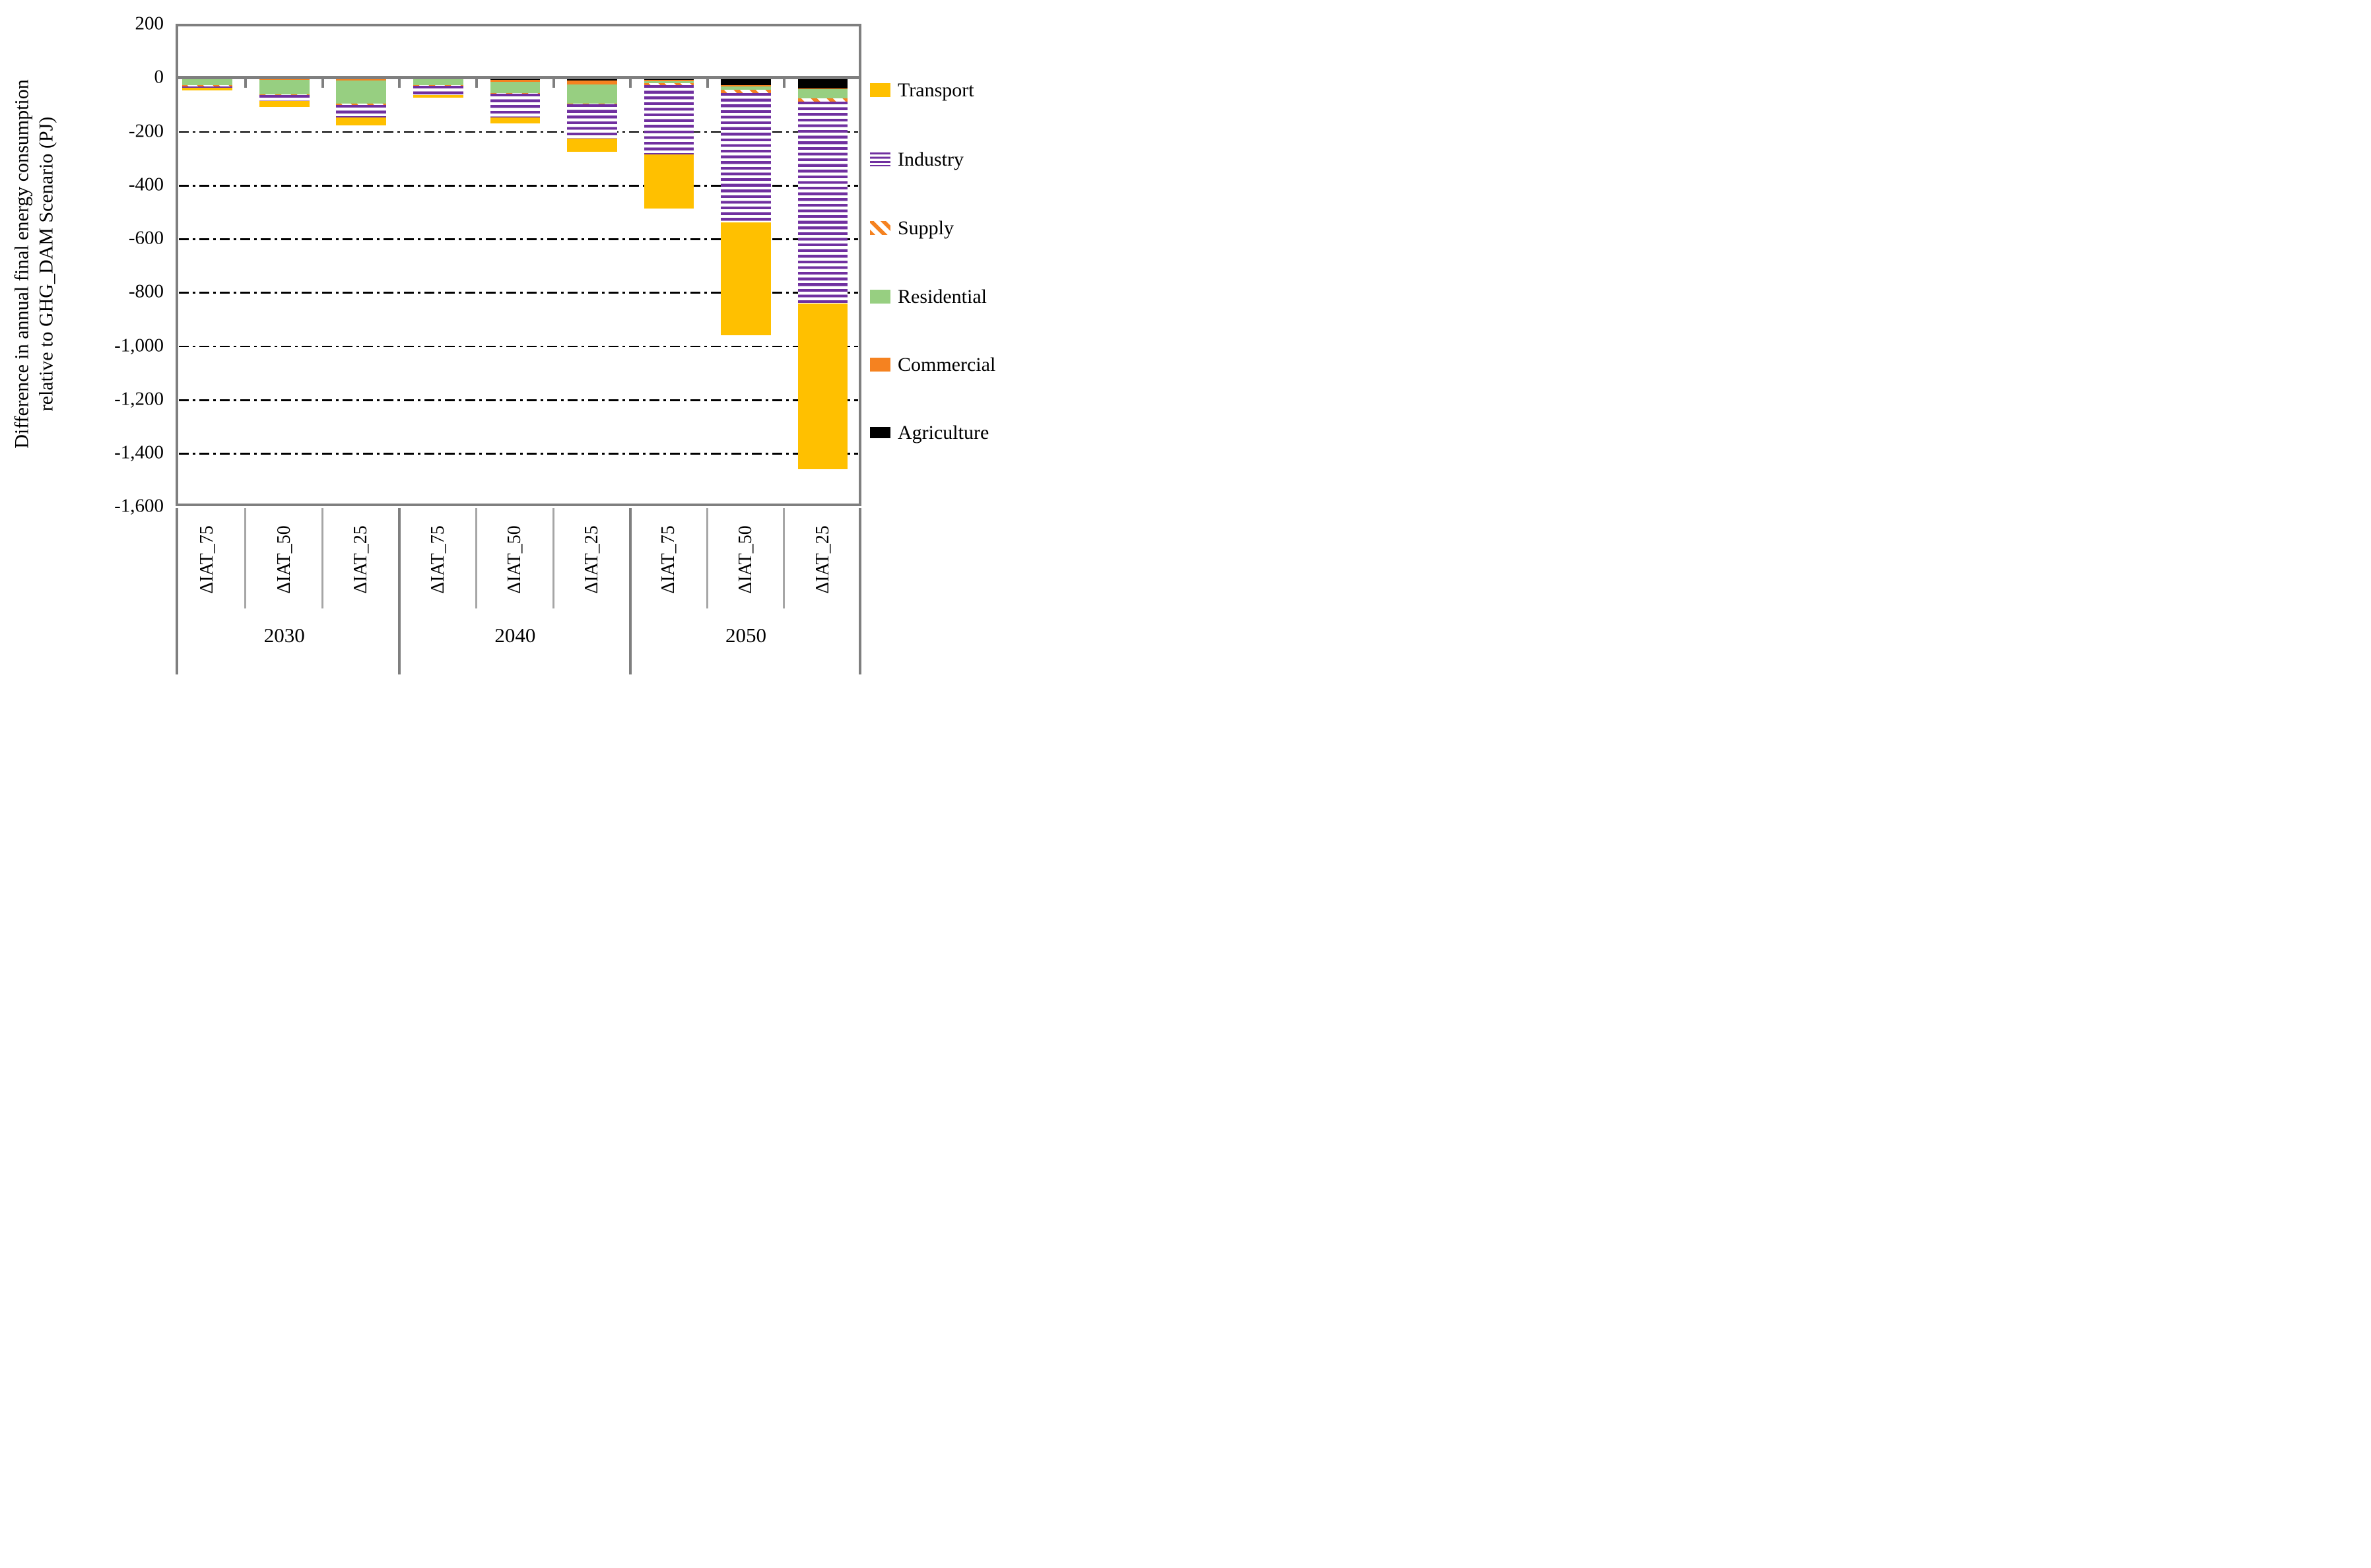 This screenshot has width=2371, height=1568. I want to click on y-axis-tick-label: -1,400, so click(139, 452).